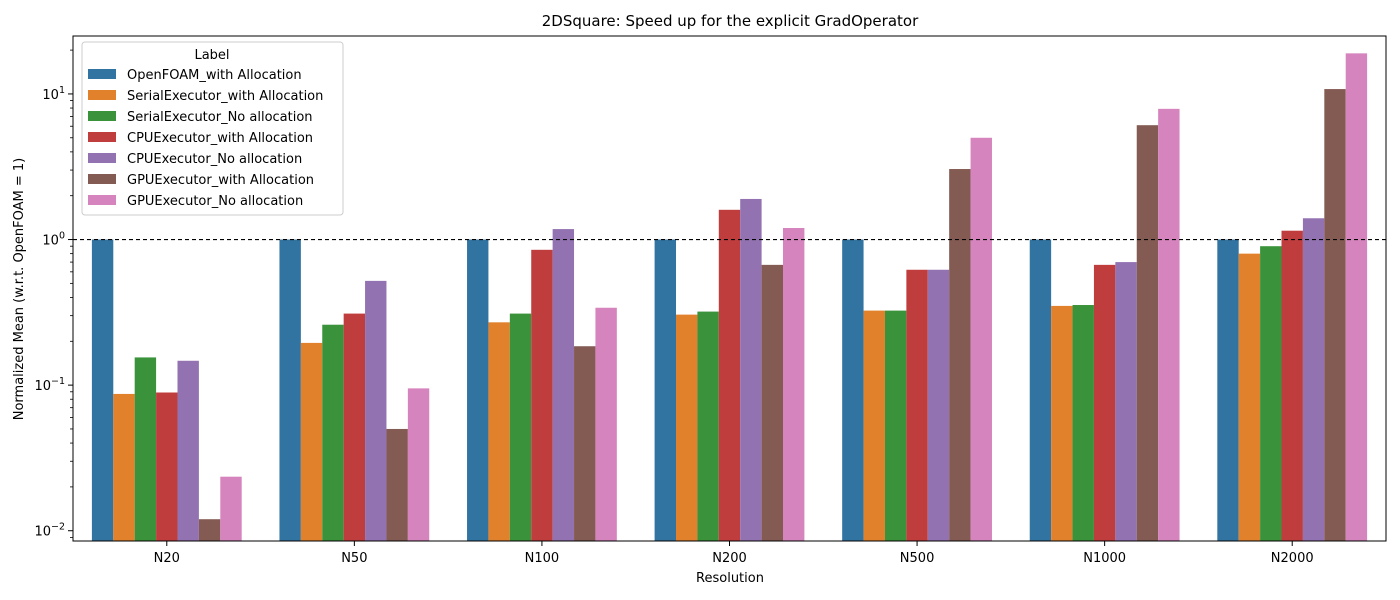 This screenshot has width=1400, height=600. I want to click on bar-n20-serialexecutor-no-allocation, so click(145, 449).